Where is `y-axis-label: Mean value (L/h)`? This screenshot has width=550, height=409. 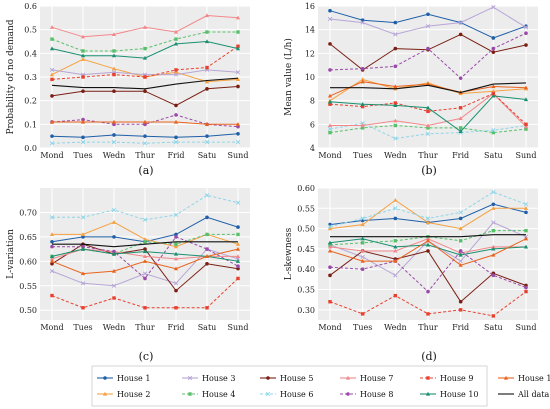 y-axis-label: Mean value (L/h) is located at coordinates (288, 77).